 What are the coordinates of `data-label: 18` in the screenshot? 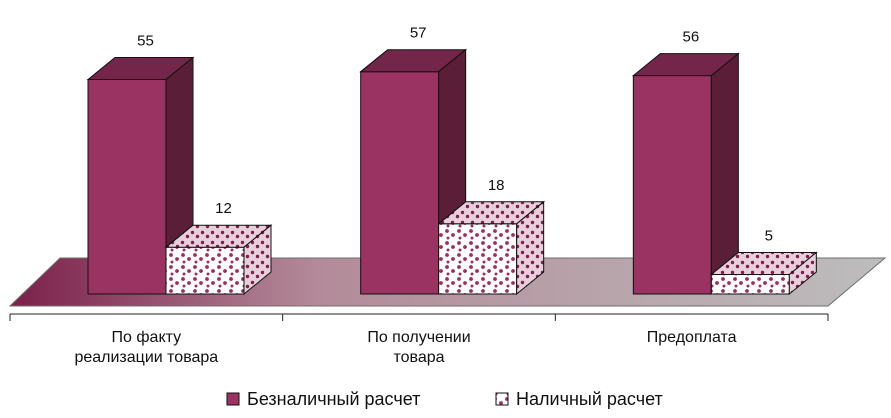 It's located at (496, 185).